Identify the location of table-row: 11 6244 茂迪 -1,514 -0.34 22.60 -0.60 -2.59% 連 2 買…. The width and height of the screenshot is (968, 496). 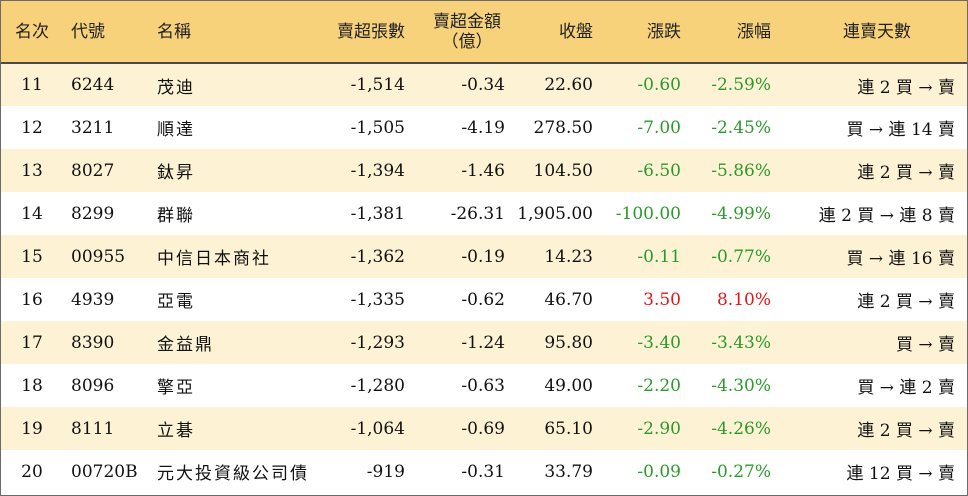
(484, 84).